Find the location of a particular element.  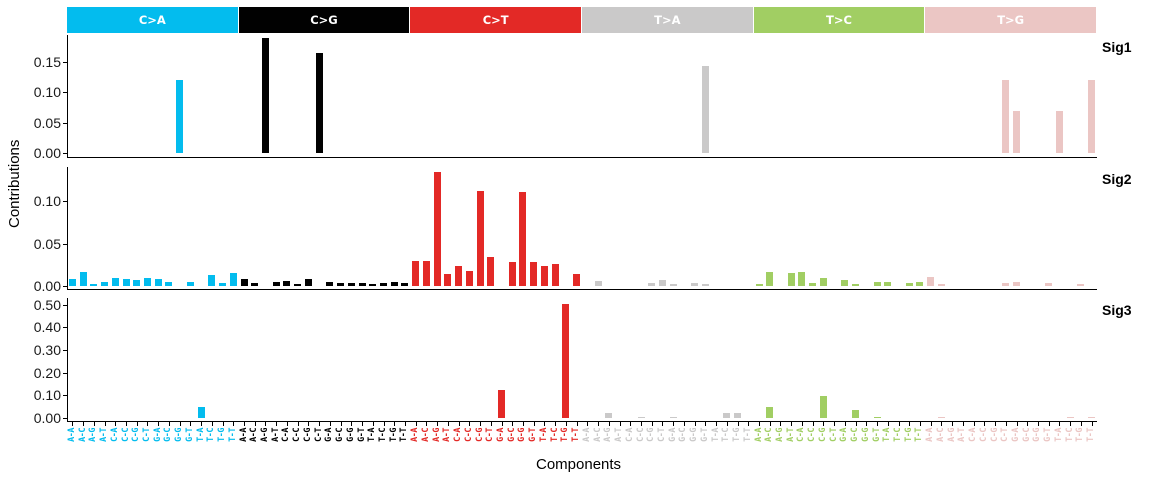

bar-sig3-TG-T-C is located at coordinates (1070, 417).